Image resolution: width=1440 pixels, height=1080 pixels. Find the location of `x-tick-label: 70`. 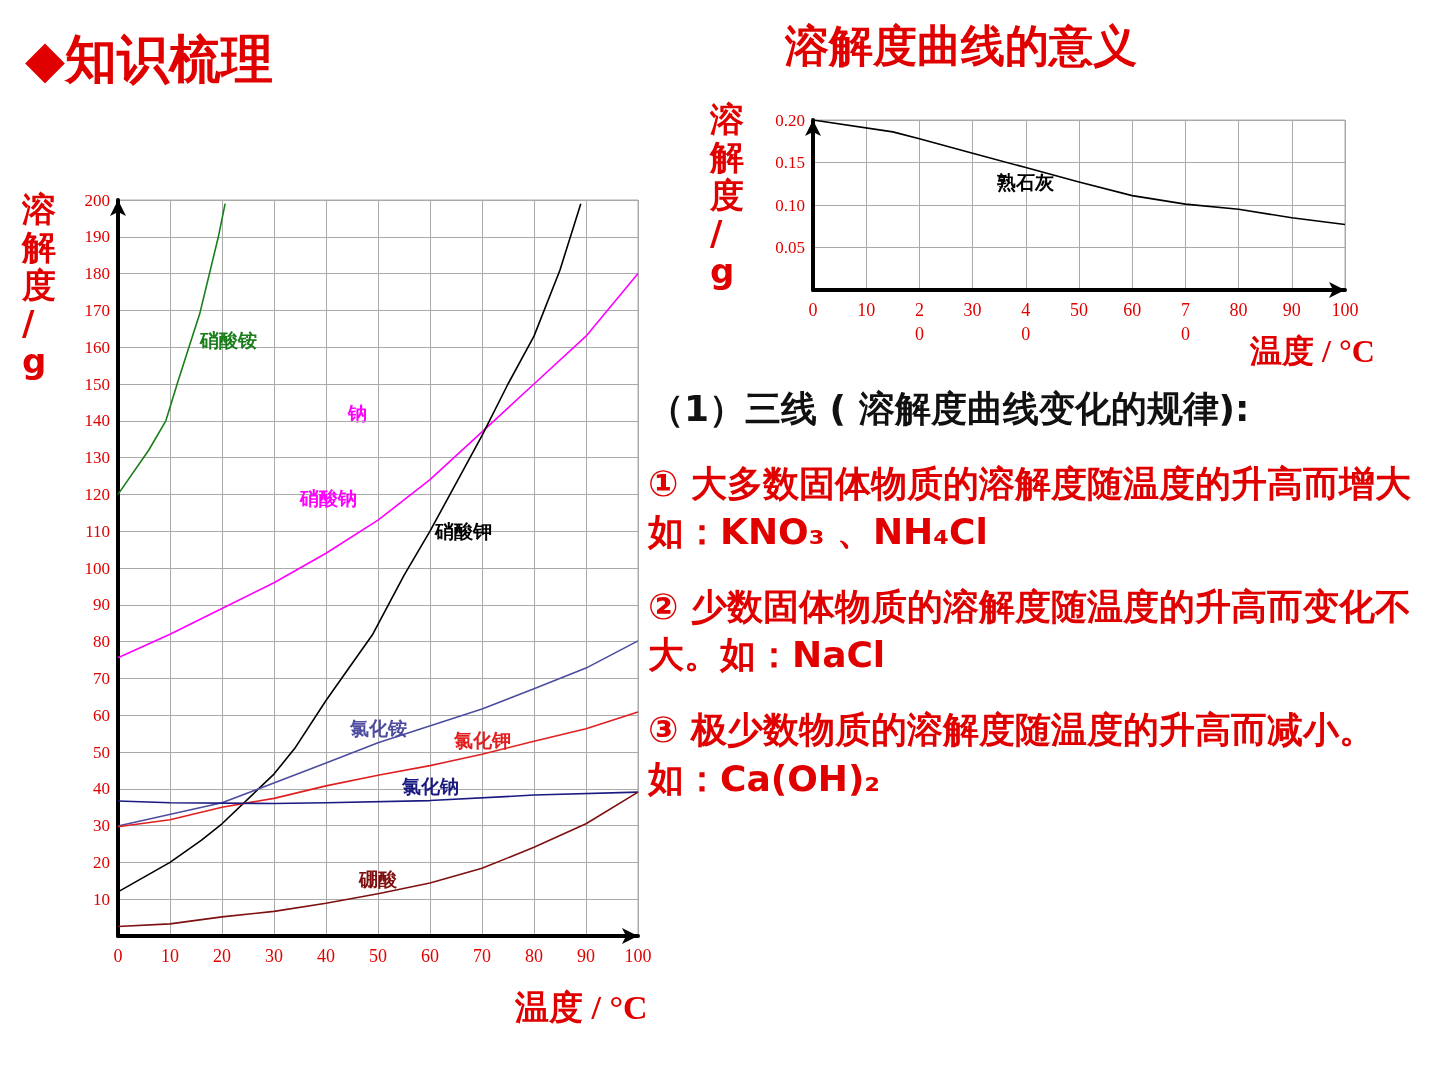

x-tick-label: 70 is located at coordinates (482, 956).